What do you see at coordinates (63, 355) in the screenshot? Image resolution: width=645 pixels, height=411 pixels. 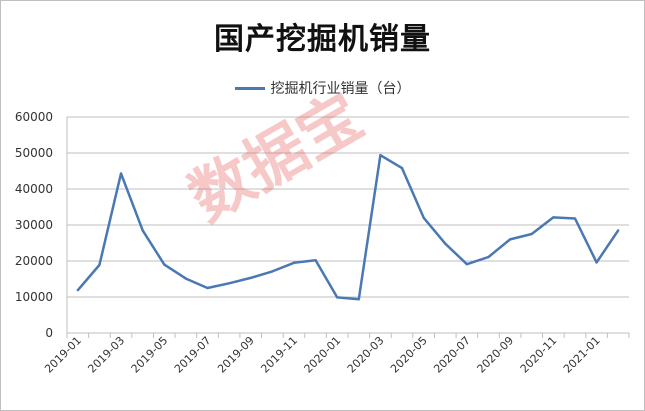 I see `x-tick-label: 2019-01` at bounding box center [63, 355].